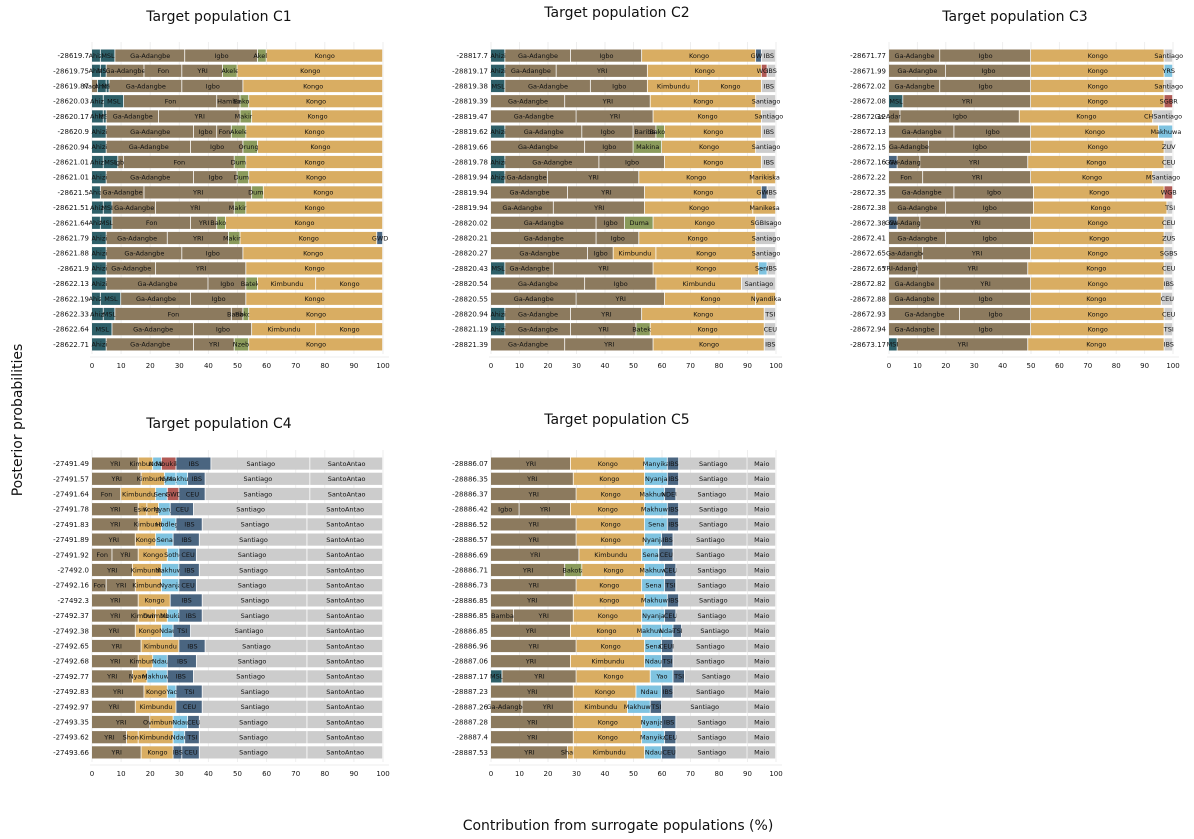  What do you see at coordinates (71, 254) in the screenshot?
I see `row-label: -28621.88` at bounding box center [71, 254].